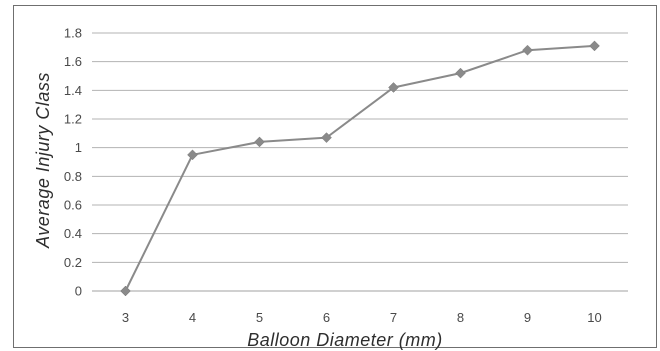 The image size is (660, 351). What do you see at coordinates (78, 291) in the screenshot?
I see `y-tick-label: 0` at bounding box center [78, 291].